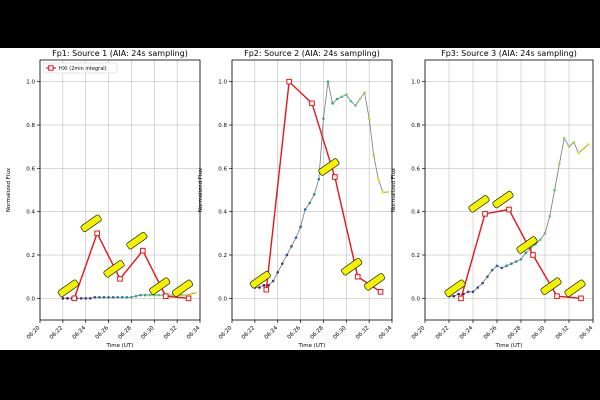 This screenshot has height=400, width=600. I want to click on legend: HXI (2min integral), so click(80, 68).